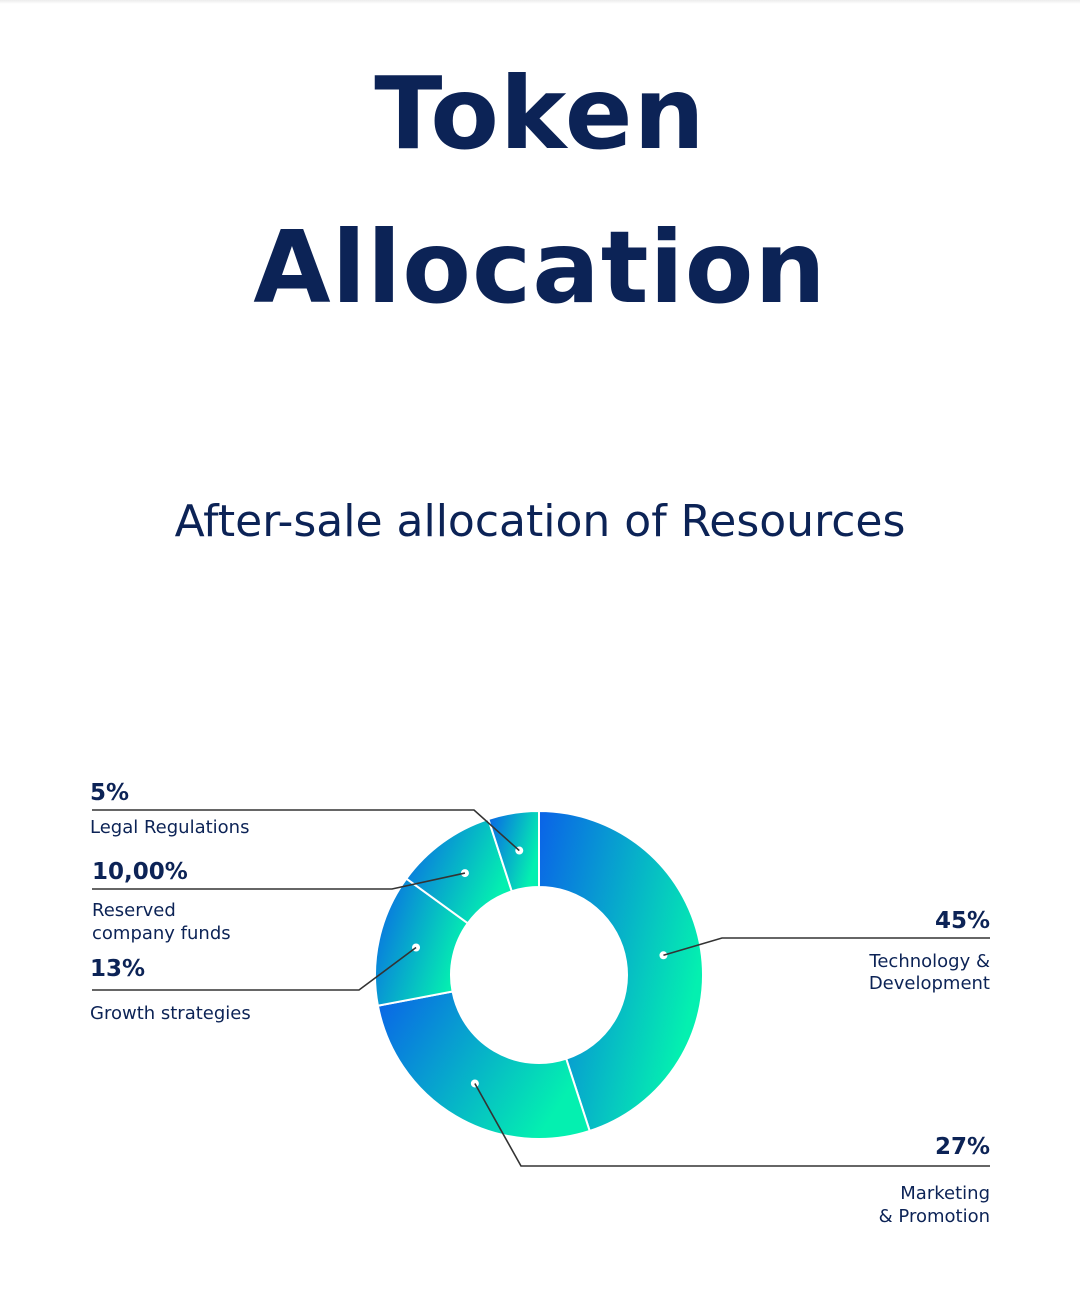 This screenshot has height=1312, width=1080. Describe the element at coordinates (513, 851) in the screenshot. I see `slice-legal-regulations` at that location.